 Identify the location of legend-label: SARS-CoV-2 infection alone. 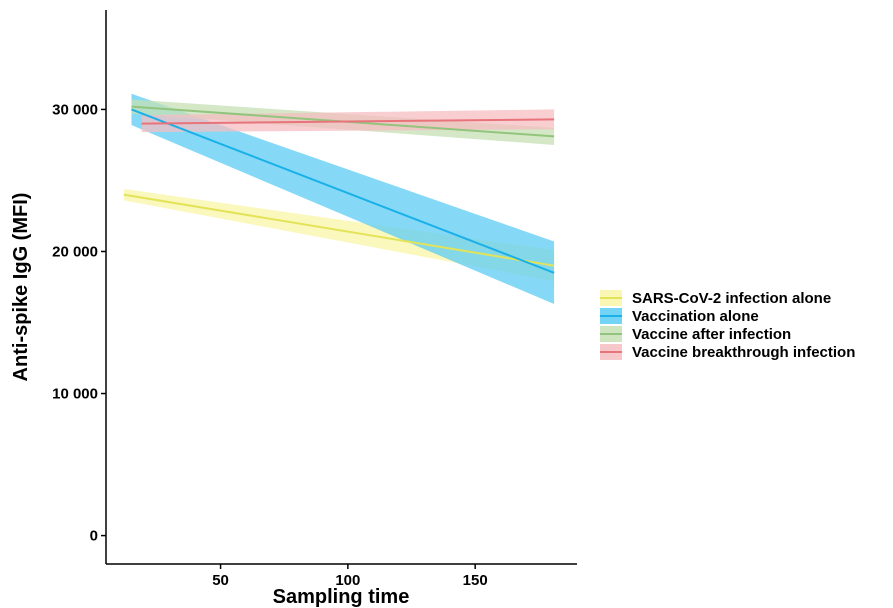
(731, 298).